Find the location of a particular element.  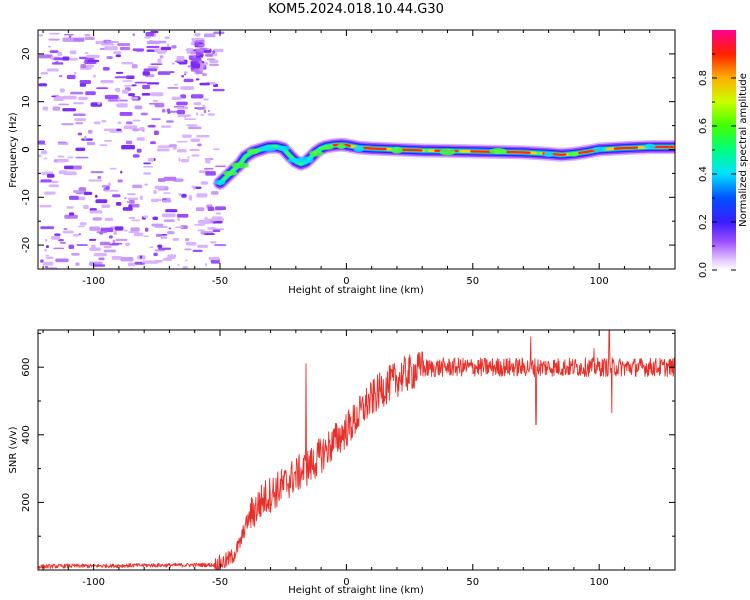

top-ylabel: Frequency (Hz) is located at coordinates (13, 150).